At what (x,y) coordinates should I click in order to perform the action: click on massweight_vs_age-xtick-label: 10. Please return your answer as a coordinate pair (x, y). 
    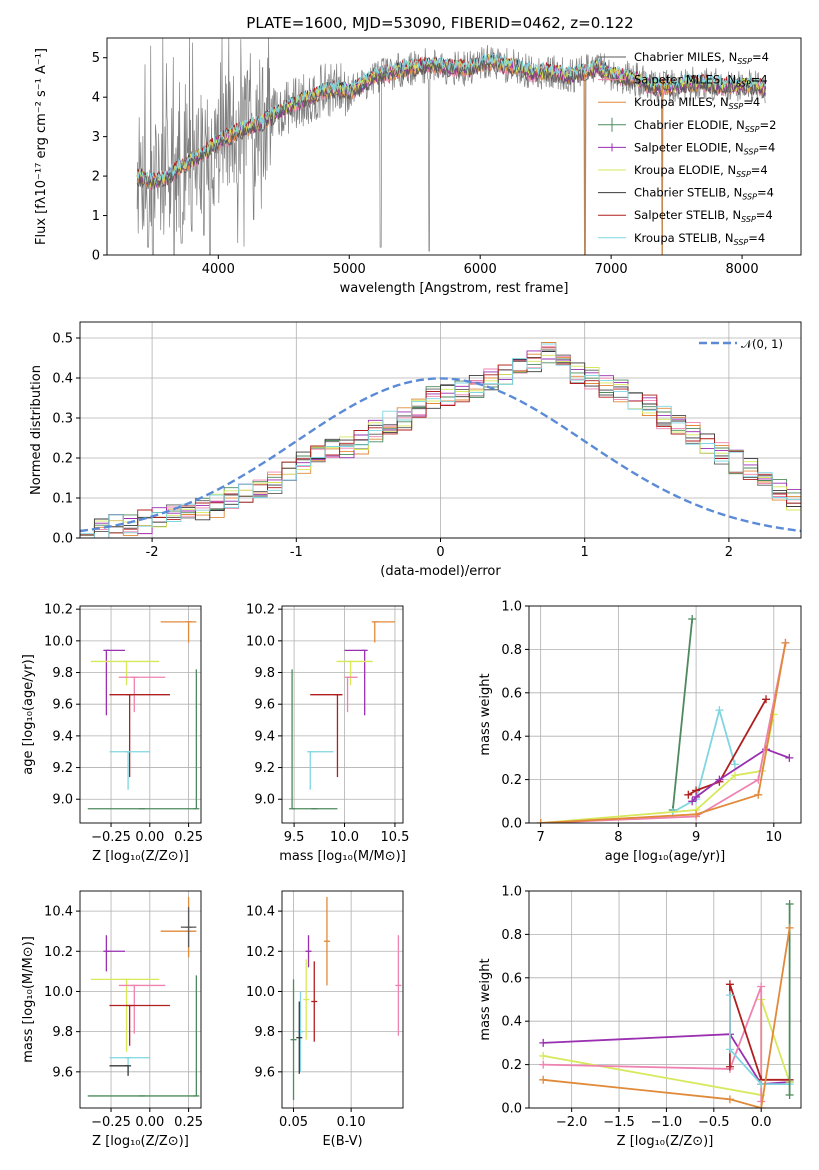
    Looking at the image, I should click on (774, 837).